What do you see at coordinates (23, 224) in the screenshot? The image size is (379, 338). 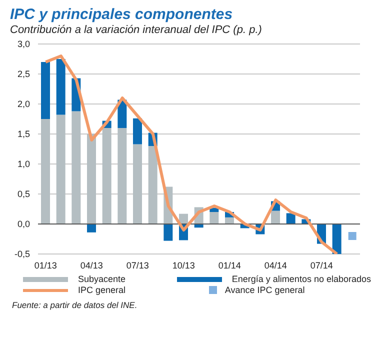 I see `y-tick-label: 0,0` at bounding box center [23, 224].